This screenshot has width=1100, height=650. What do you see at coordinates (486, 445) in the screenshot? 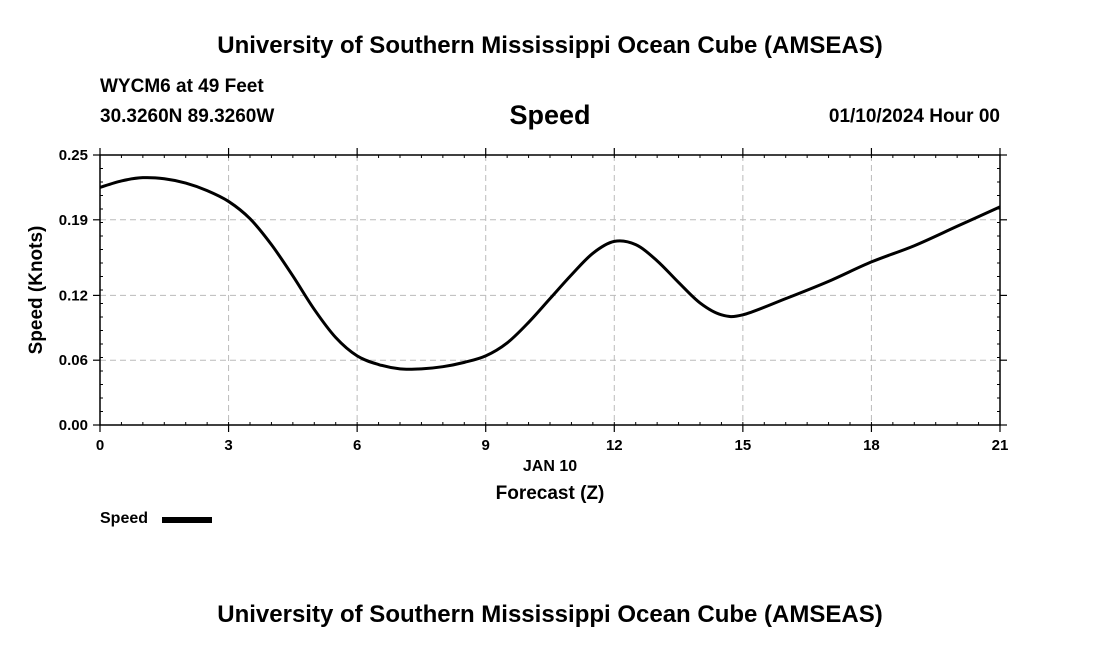
I see `x-tick-label: 9` at bounding box center [486, 445].